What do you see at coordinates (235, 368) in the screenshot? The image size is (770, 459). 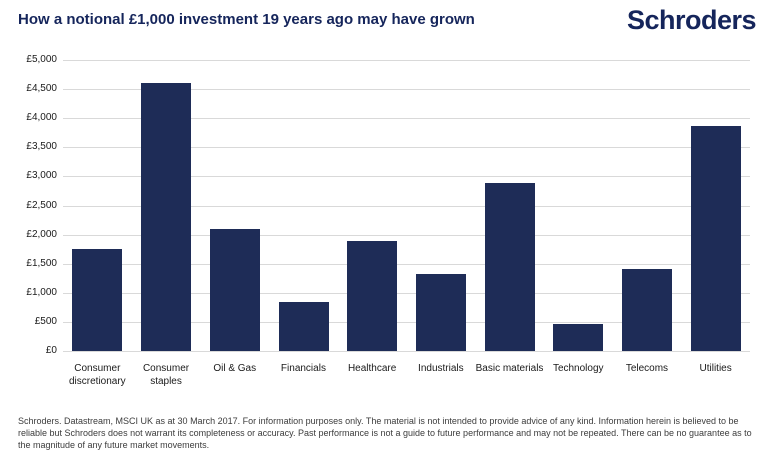 I see `x-axis-category-label: Oil & Gas` at bounding box center [235, 368].